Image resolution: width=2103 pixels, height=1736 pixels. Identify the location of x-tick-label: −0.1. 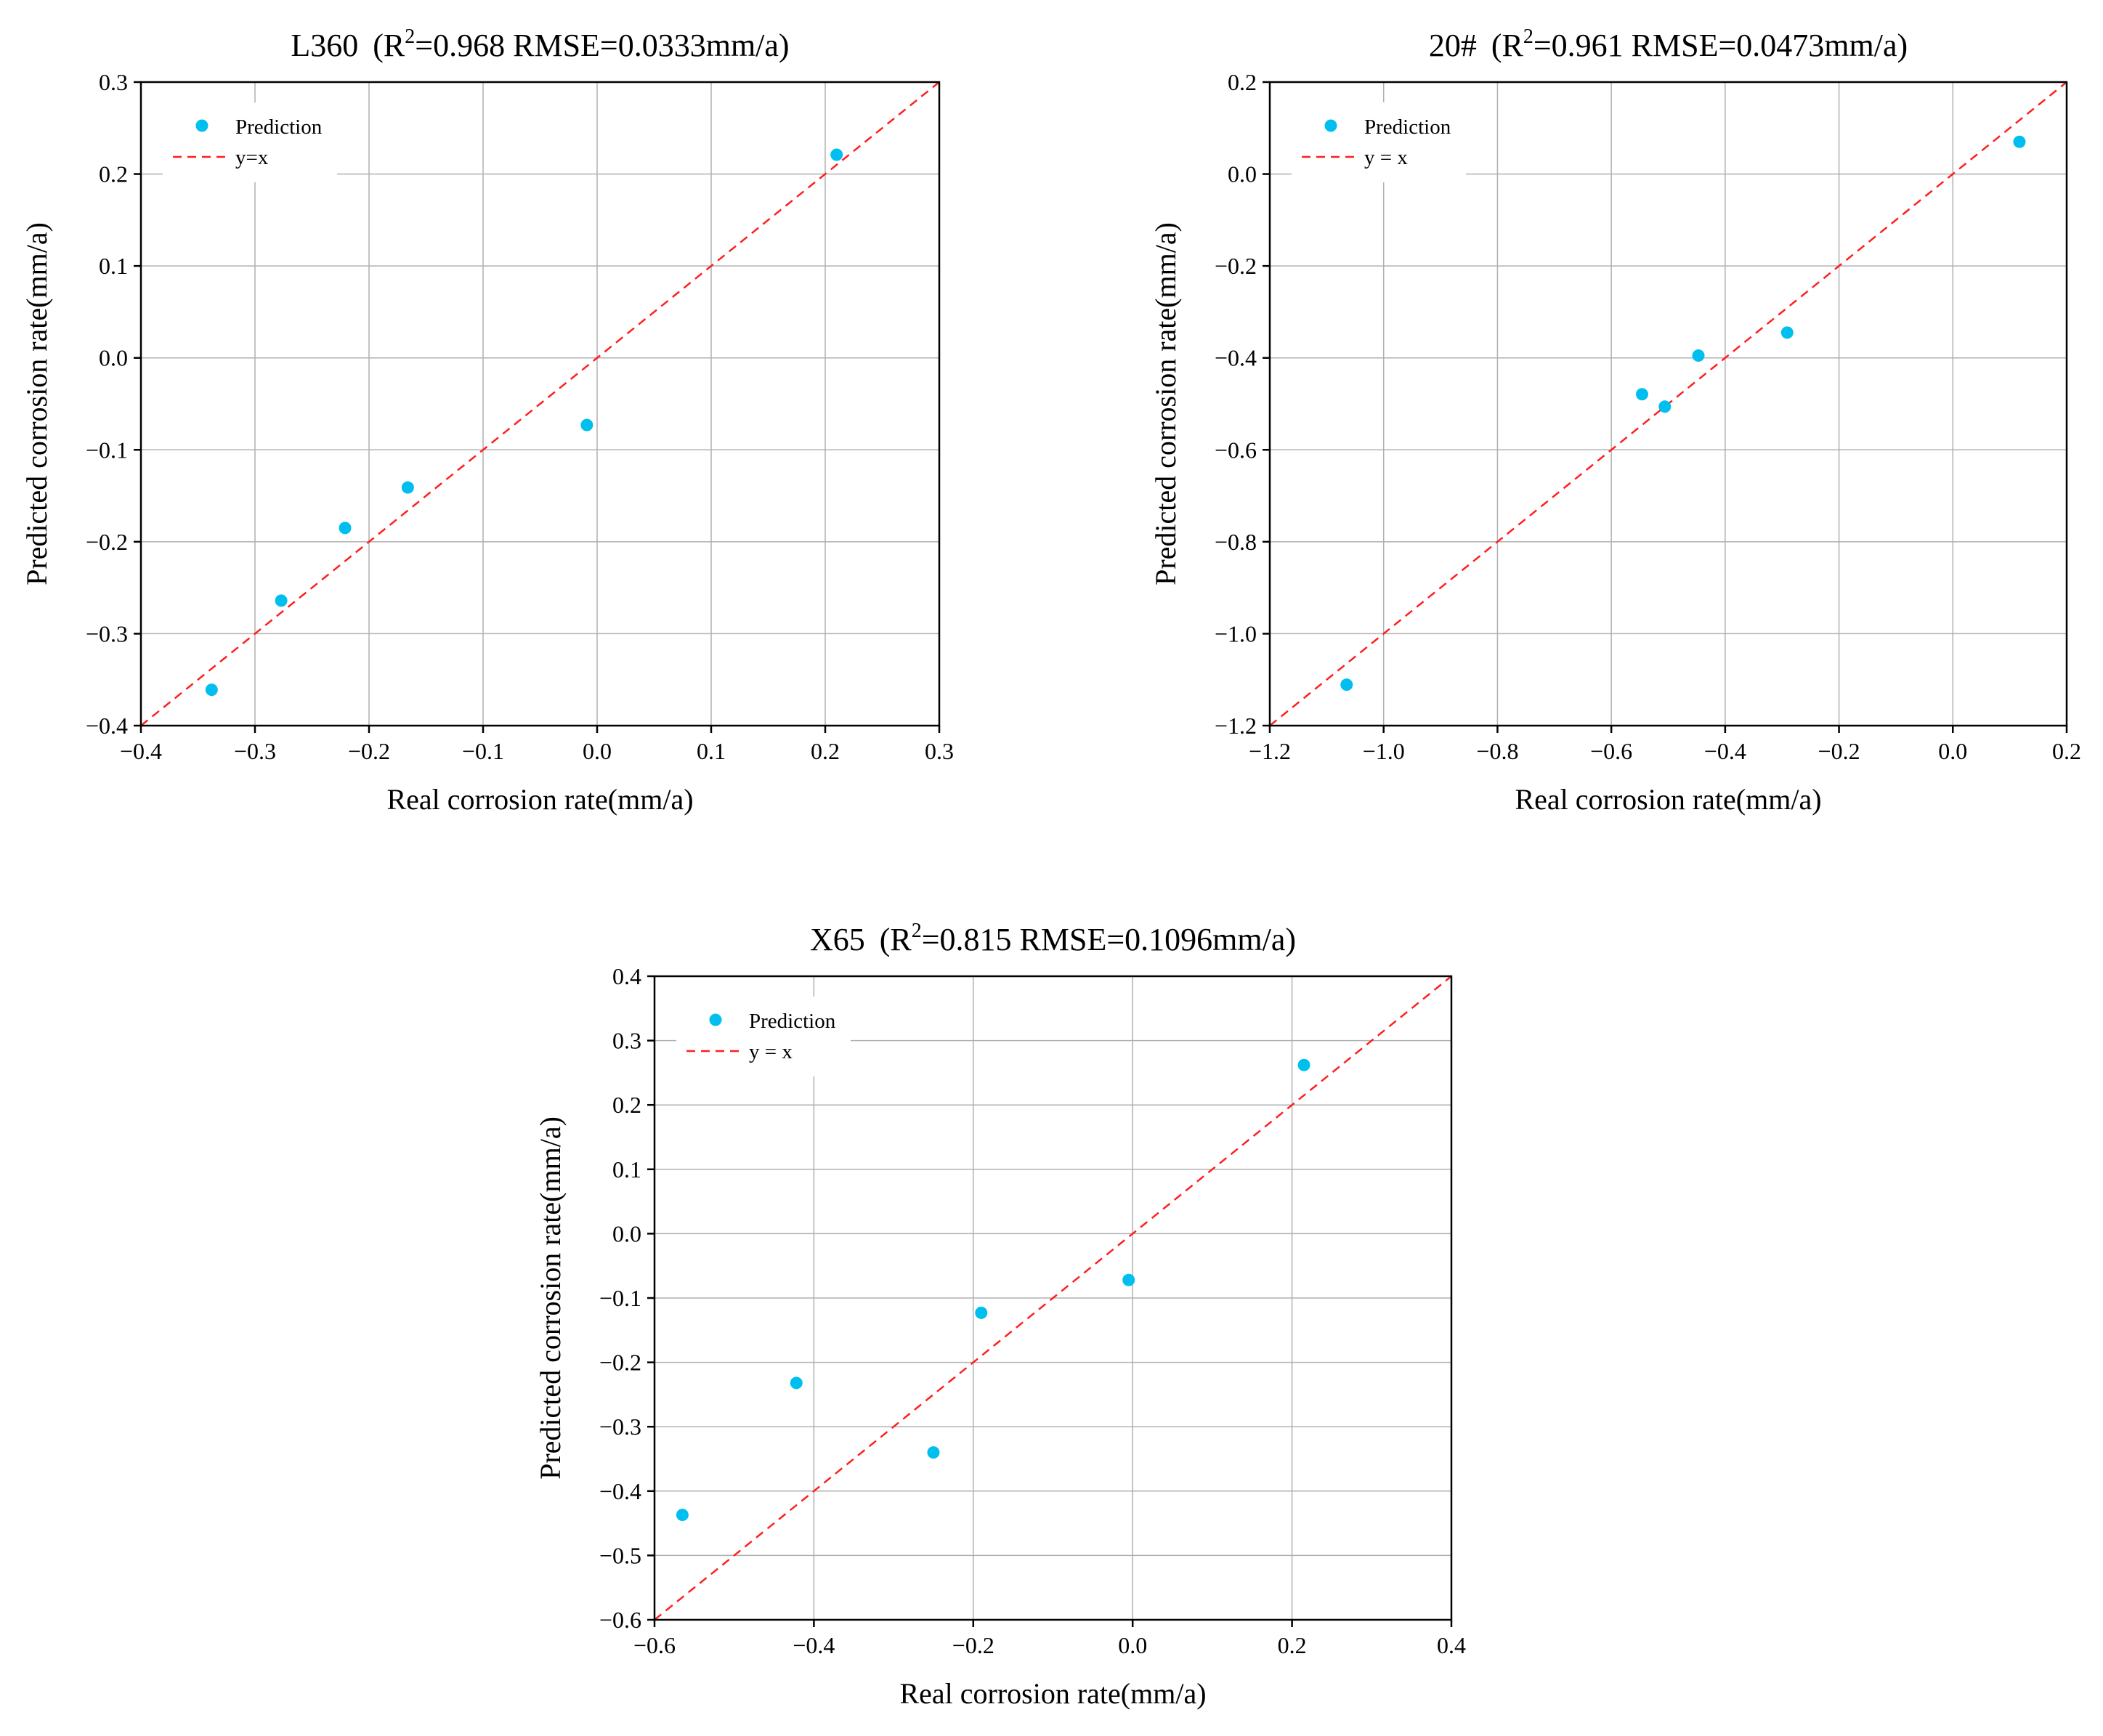
(483, 751).